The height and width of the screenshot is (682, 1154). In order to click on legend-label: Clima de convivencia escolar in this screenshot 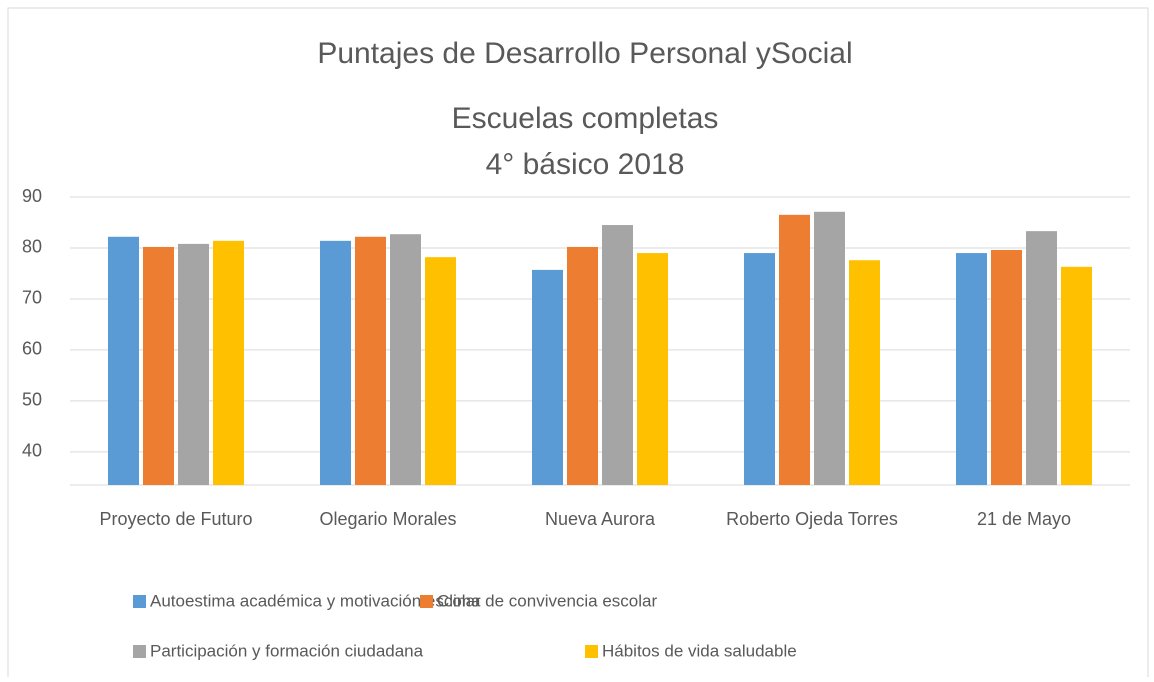, I will do `click(547, 600)`.